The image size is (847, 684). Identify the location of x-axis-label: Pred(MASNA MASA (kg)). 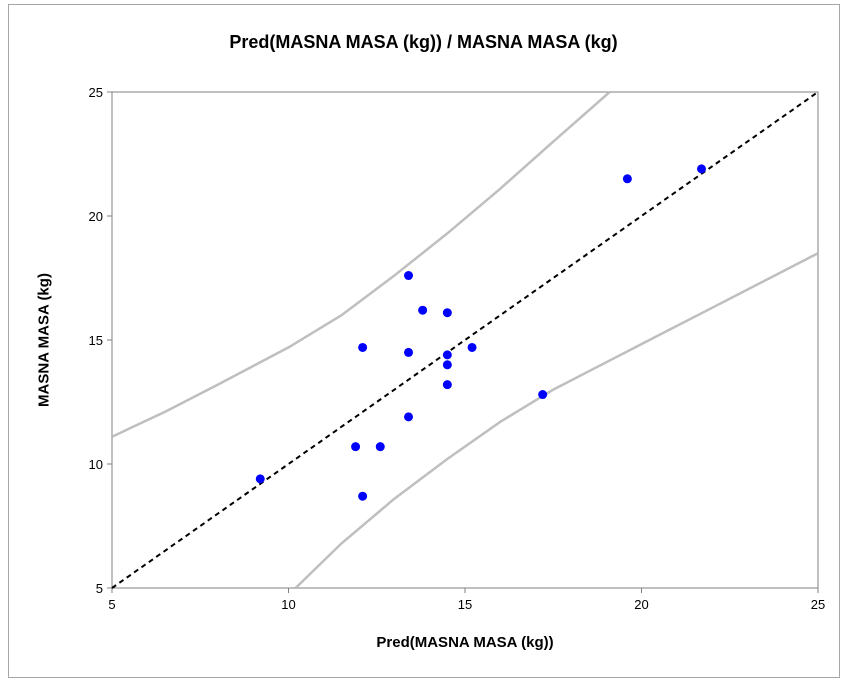
(465, 642).